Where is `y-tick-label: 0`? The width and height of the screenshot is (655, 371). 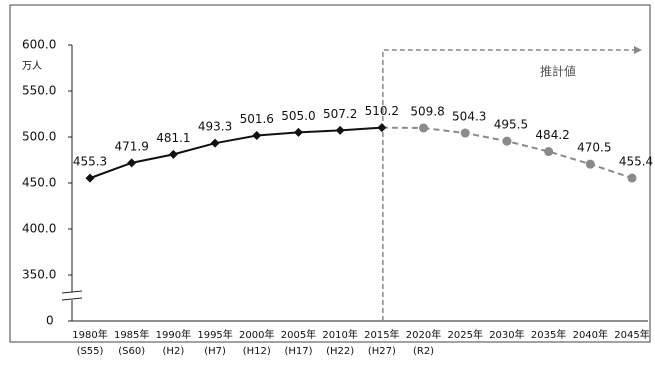
y-tick-label: 0 is located at coordinates (50, 321).